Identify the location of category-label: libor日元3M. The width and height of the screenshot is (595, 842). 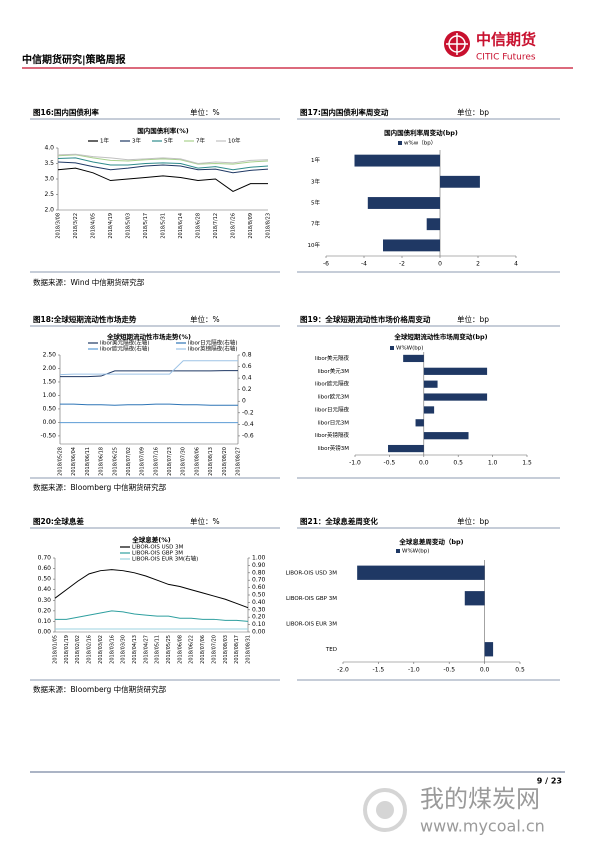
(334, 422).